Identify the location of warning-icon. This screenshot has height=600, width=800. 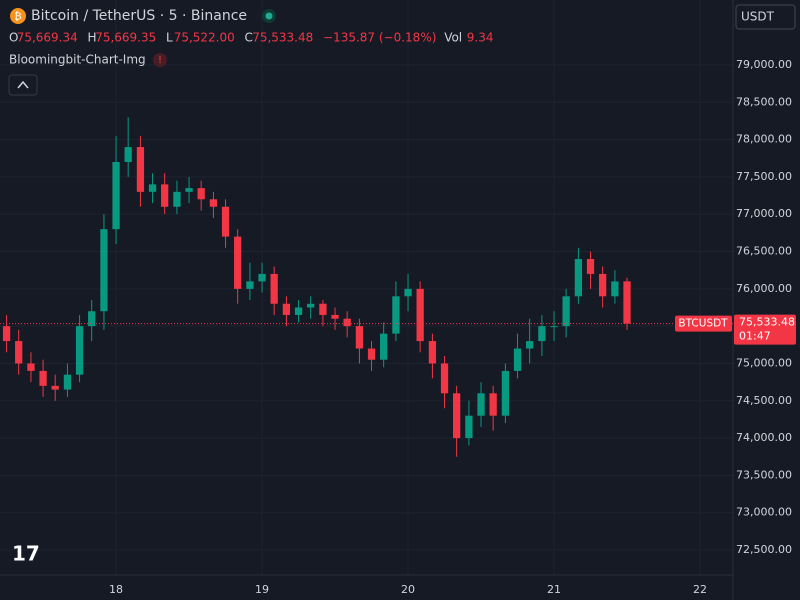
(160, 60).